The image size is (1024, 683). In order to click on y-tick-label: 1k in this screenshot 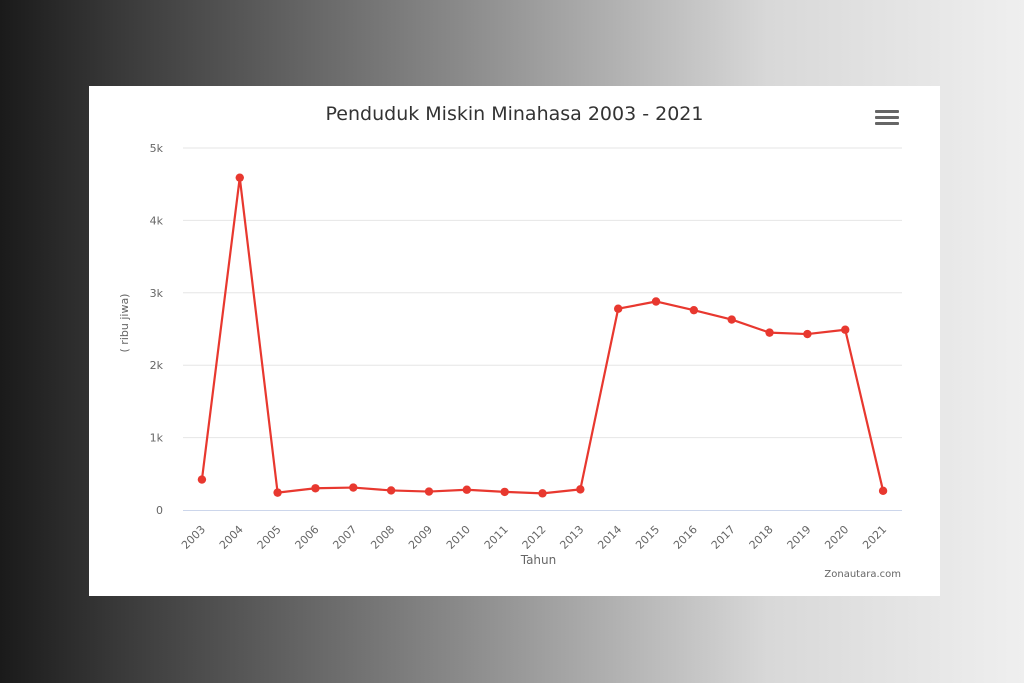, I will do `click(157, 438)`.